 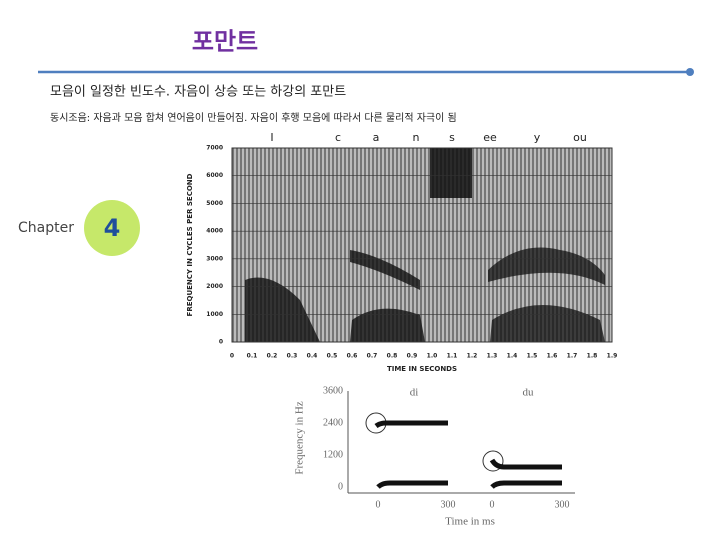 I want to click on segment-label: ou, so click(x=580, y=137).